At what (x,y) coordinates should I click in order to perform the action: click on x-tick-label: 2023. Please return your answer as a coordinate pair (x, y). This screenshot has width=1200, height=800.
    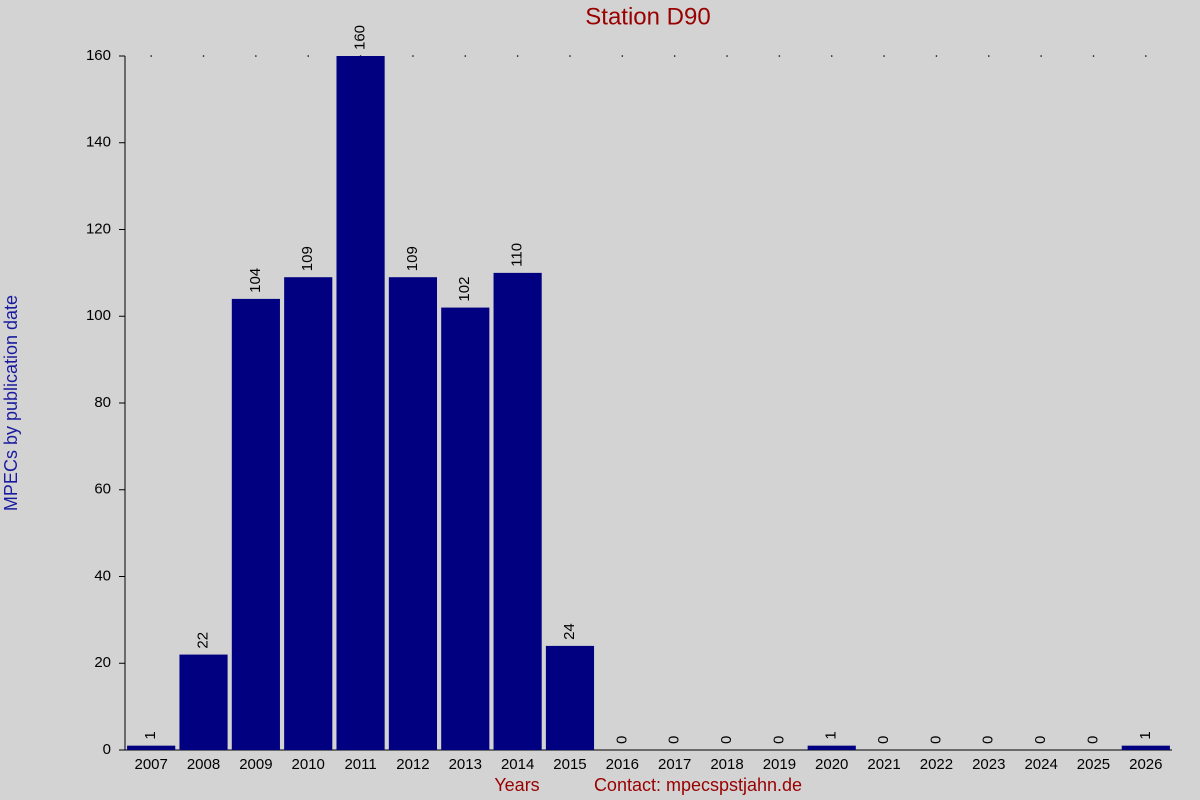
    Looking at the image, I should click on (988, 764).